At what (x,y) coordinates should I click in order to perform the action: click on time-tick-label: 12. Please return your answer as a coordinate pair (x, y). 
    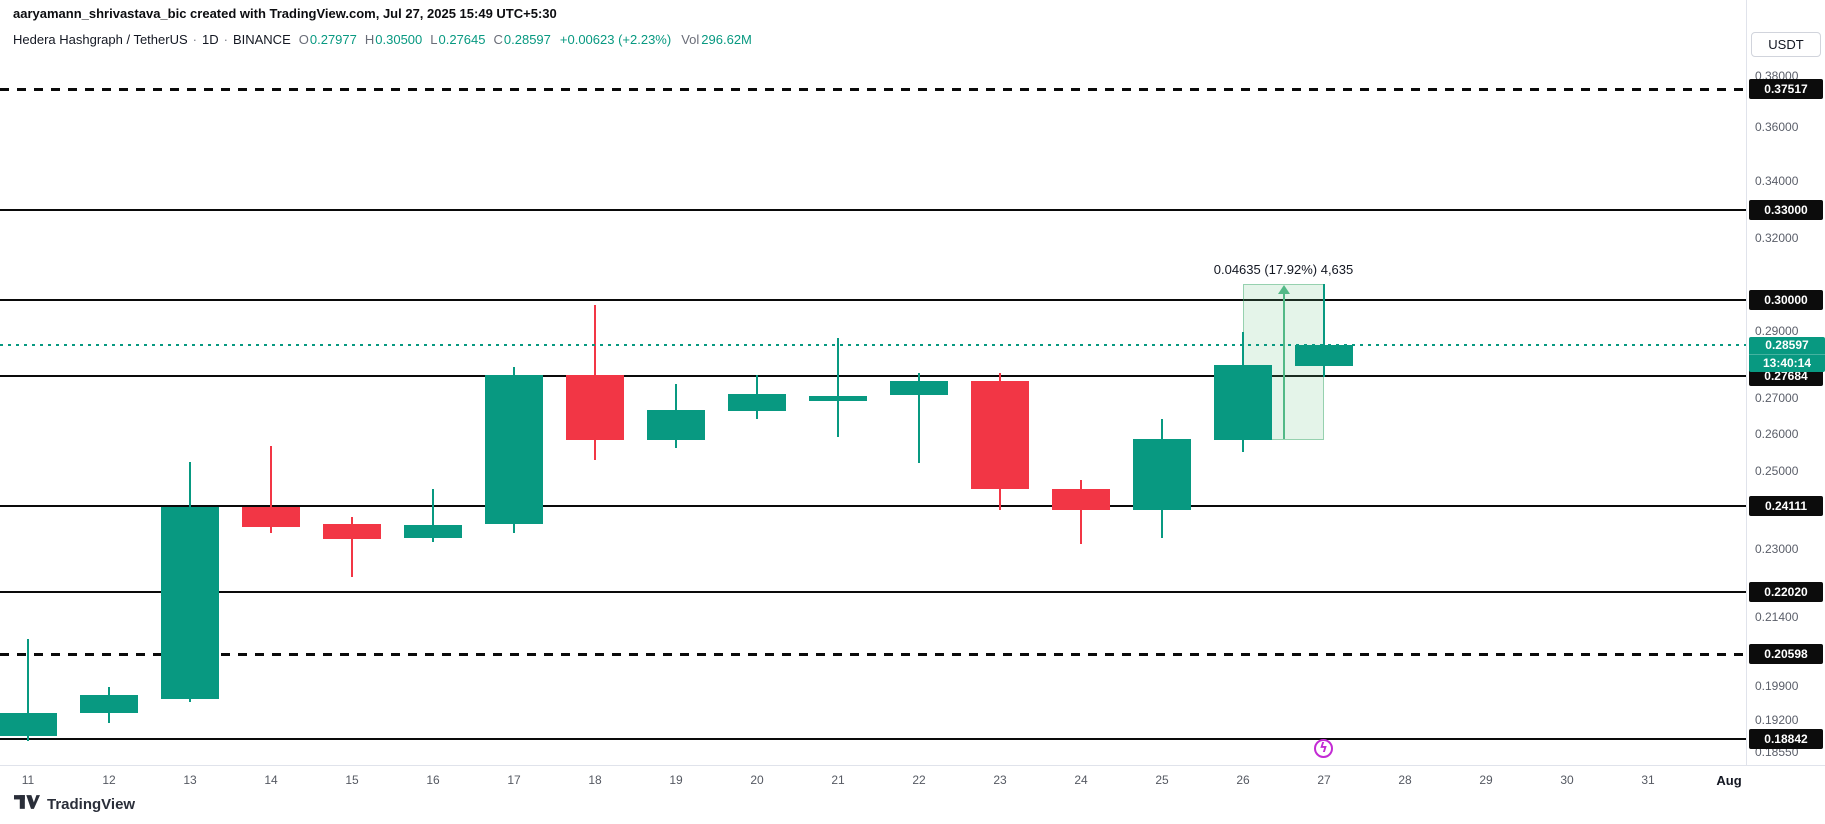
    Looking at the image, I should click on (109, 780).